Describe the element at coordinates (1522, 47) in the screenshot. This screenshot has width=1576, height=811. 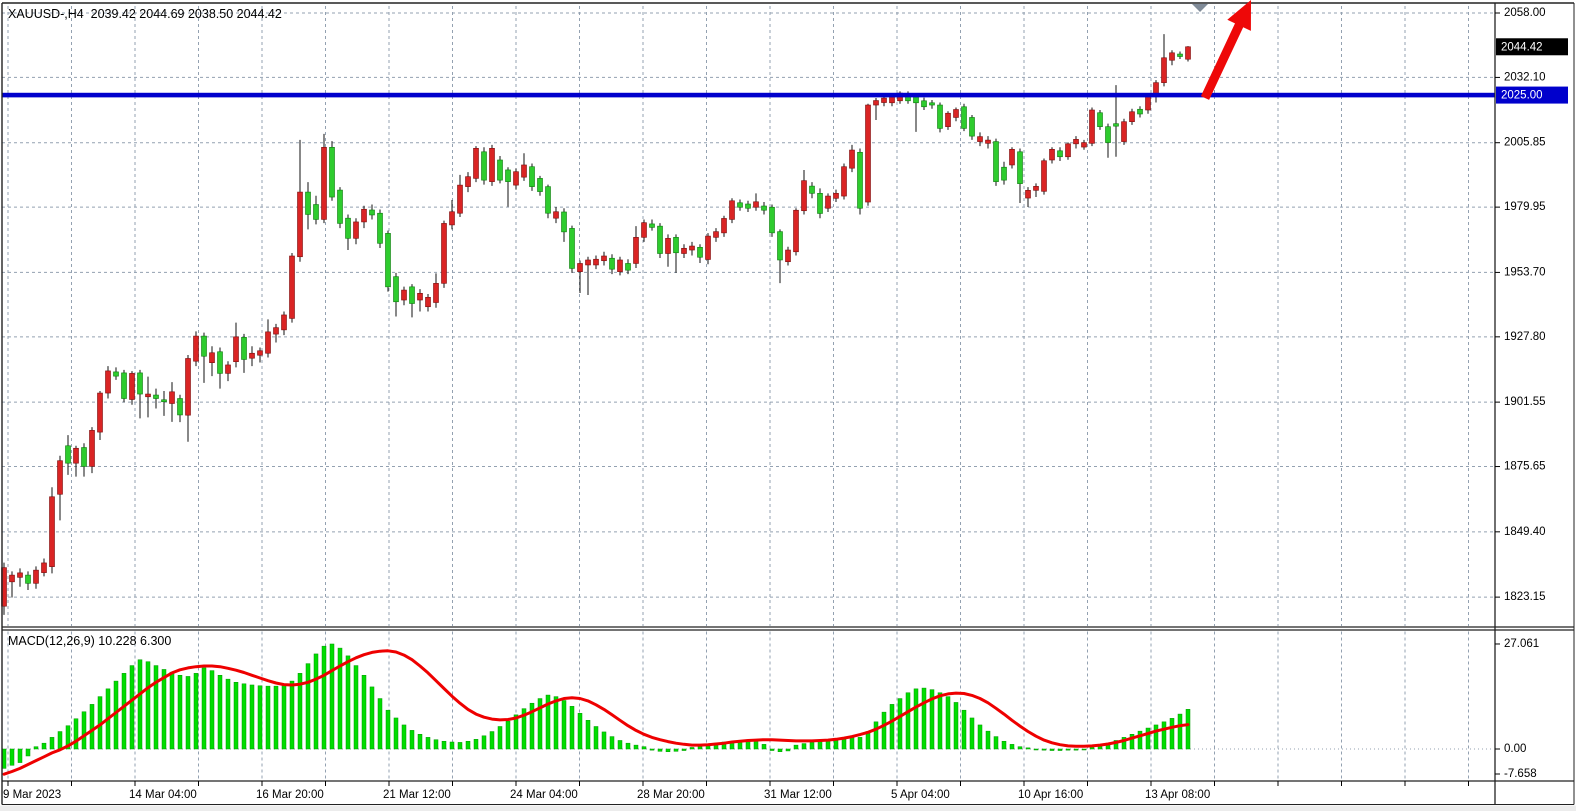
I see `axis-label: 2044.42` at that location.